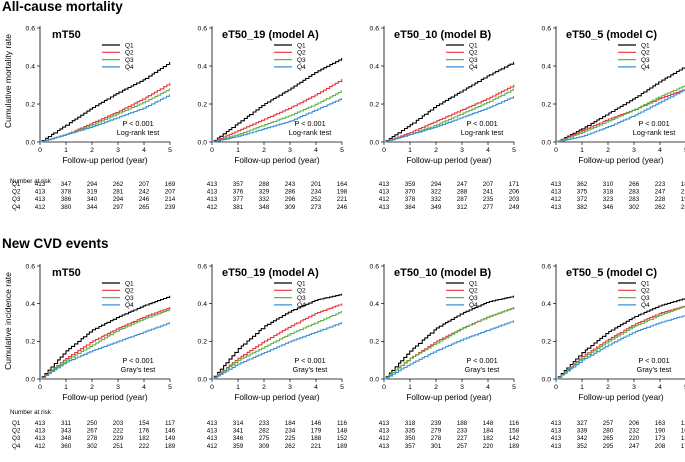 The height and width of the screenshot is (462, 685). What do you see at coordinates (582, 192) in the screenshot?
I see `risk-value: 375` at bounding box center [582, 192].